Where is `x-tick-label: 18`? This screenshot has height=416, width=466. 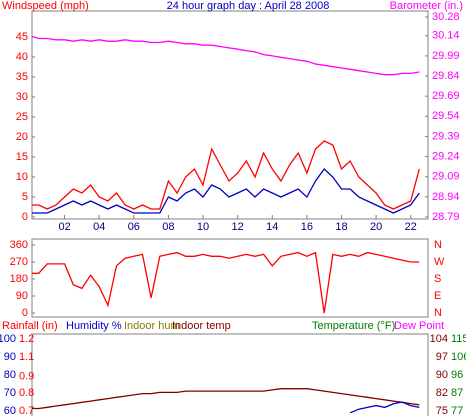
x-tick-label: 18 is located at coordinates (341, 227).